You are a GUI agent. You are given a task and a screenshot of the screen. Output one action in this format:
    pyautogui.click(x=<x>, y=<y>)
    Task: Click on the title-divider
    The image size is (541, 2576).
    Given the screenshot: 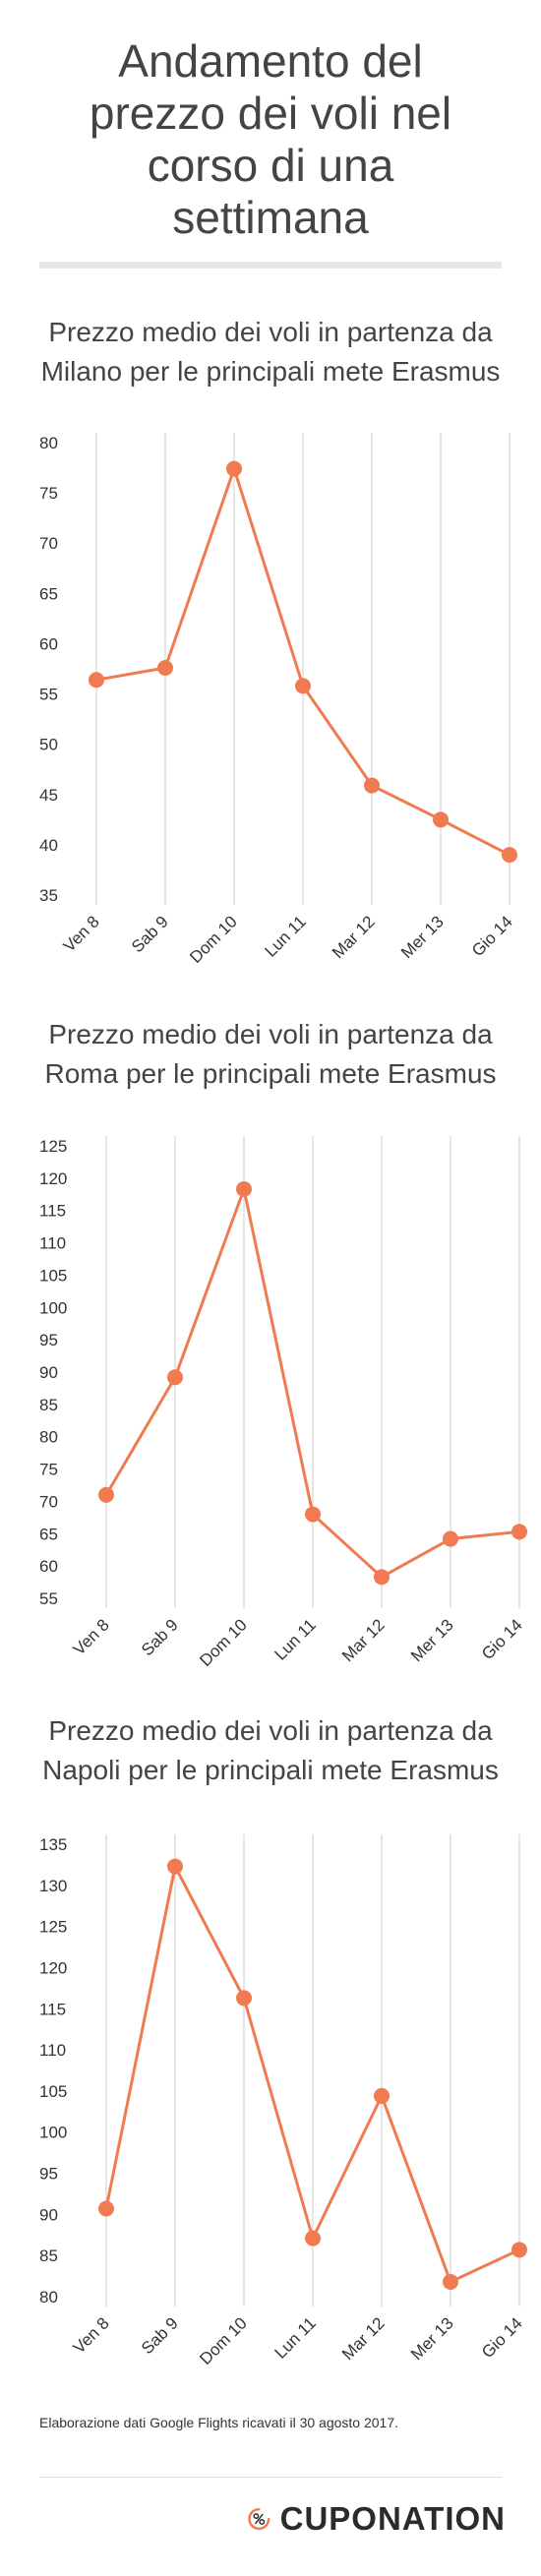 What is the action you would take?
    pyautogui.click(x=270, y=265)
    